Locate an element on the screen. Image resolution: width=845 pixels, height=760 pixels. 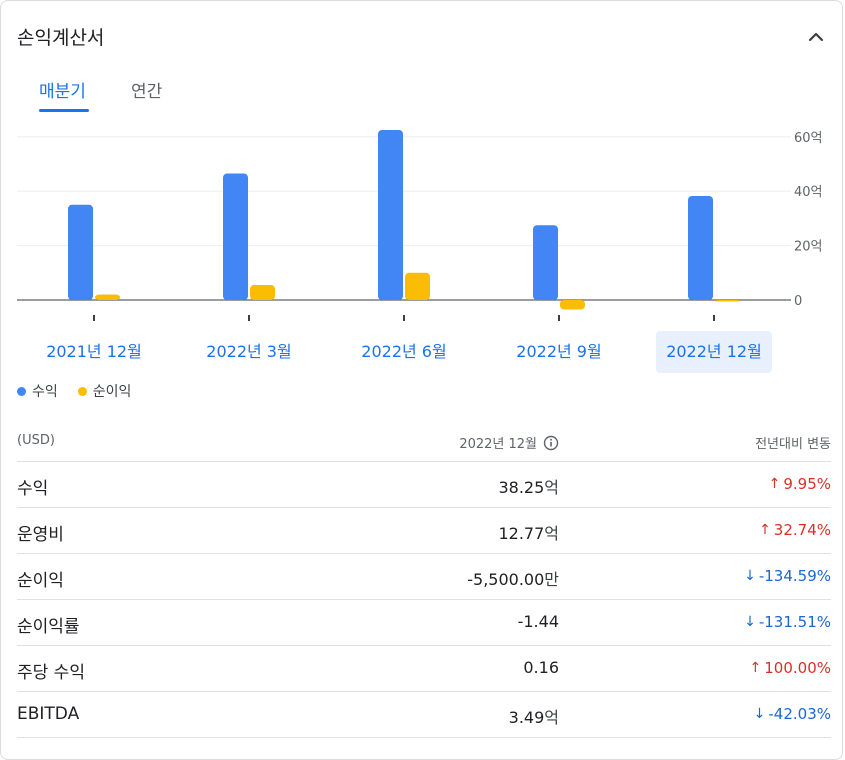
row-value: -1.44 is located at coordinates (538, 621).